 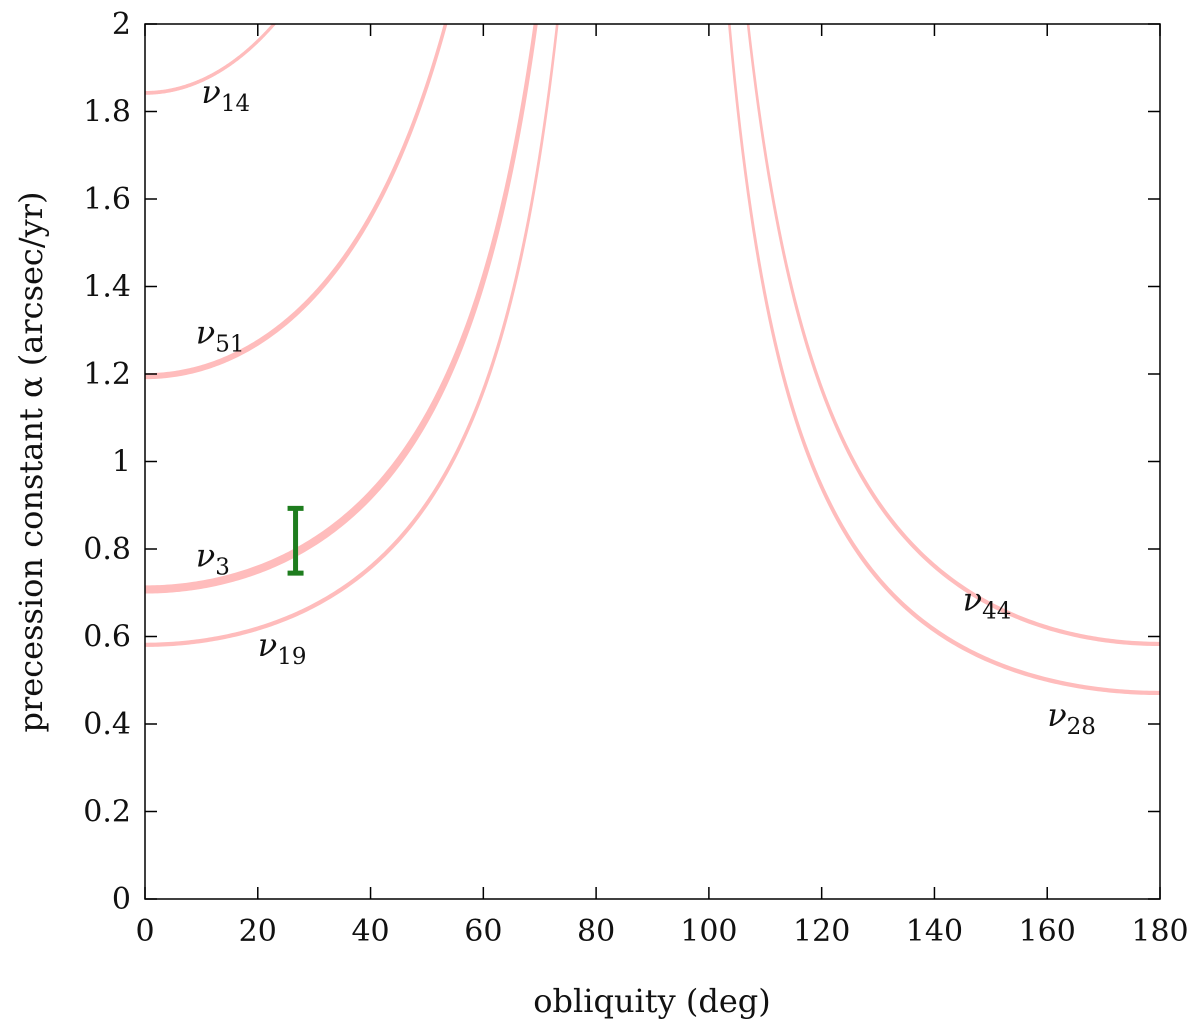 What do you see at coordinates (235, 104) in the screenshot?
I see `resonance-label-subscript: 14` at bounding box center [235, 104].